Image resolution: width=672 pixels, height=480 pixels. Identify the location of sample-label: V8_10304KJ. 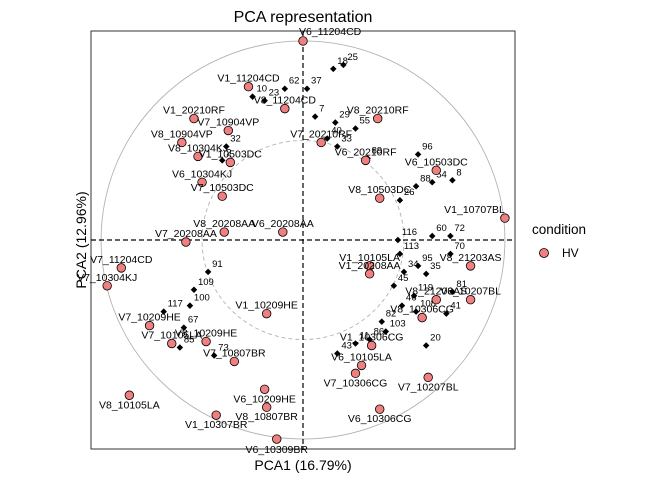
(198, 148).